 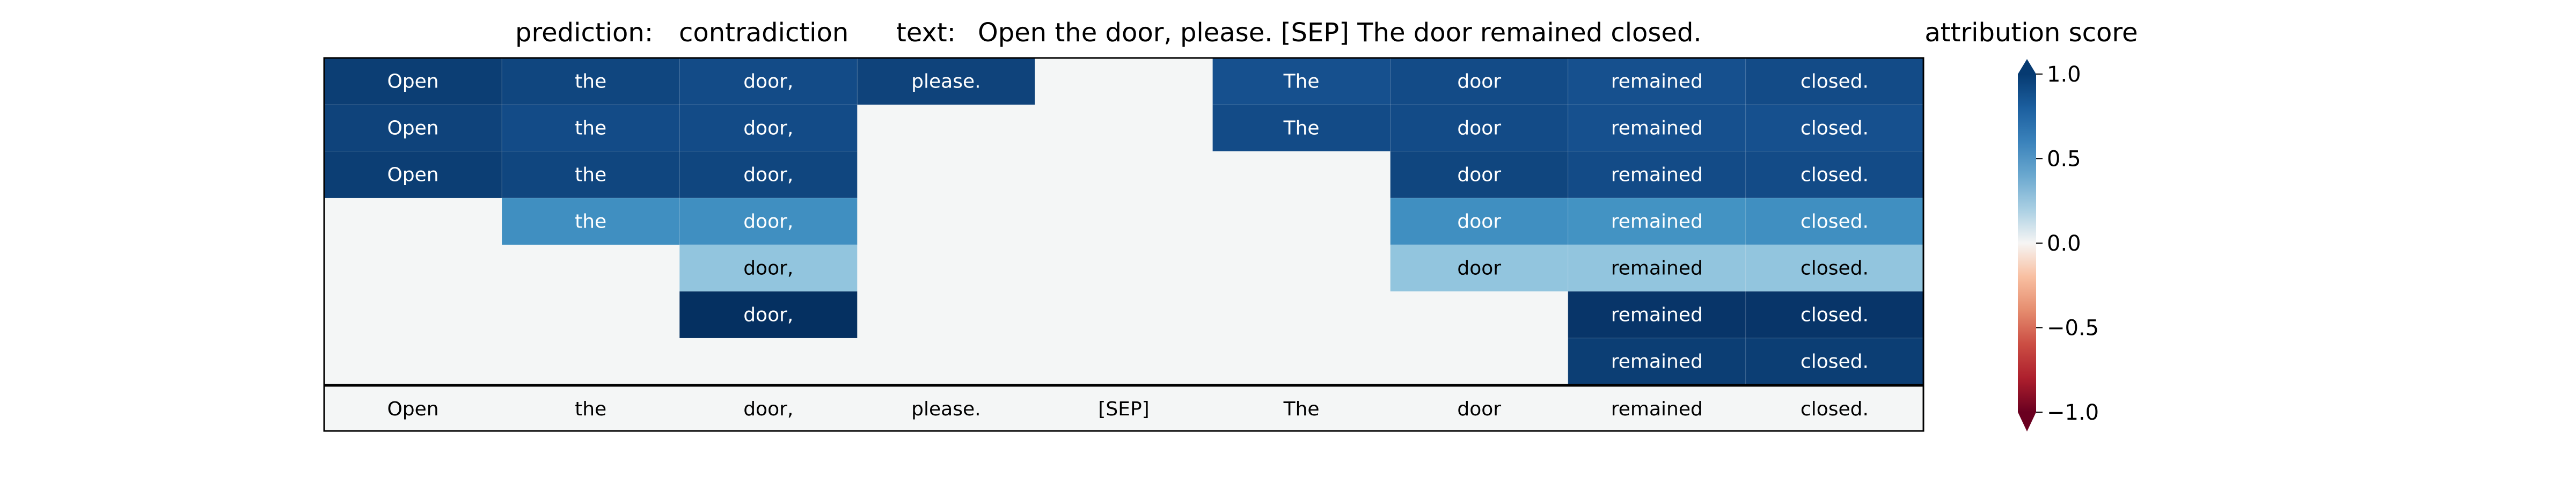 What do you see at coordinates (2027, 243) in the screenshot?
I see `colorbar` at bounding box center [2027, 243].